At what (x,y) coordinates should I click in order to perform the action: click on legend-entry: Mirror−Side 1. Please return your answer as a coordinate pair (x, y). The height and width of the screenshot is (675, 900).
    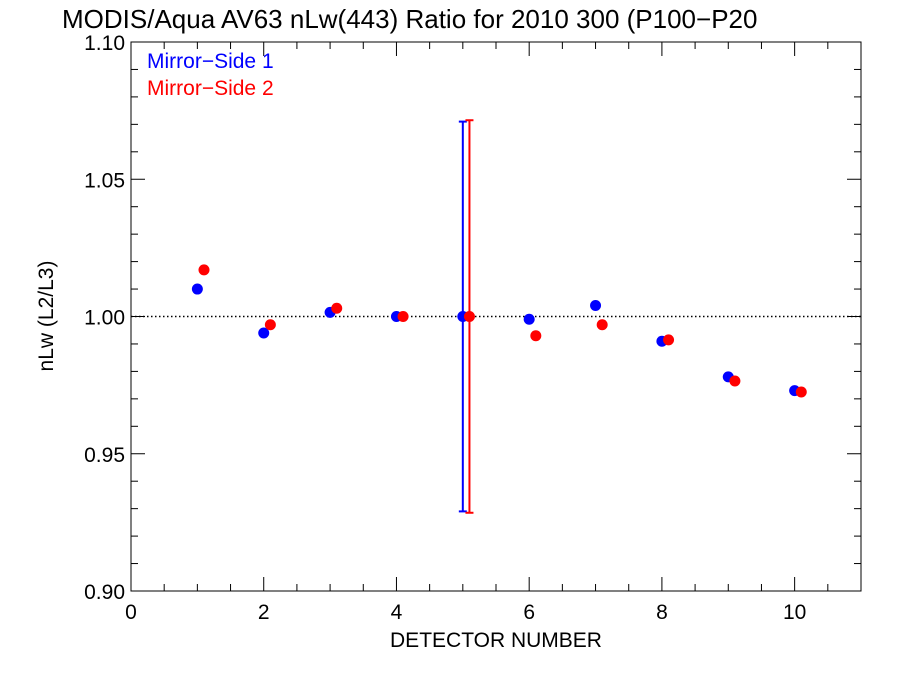
    Looking at the image, I should click on (210, 61).